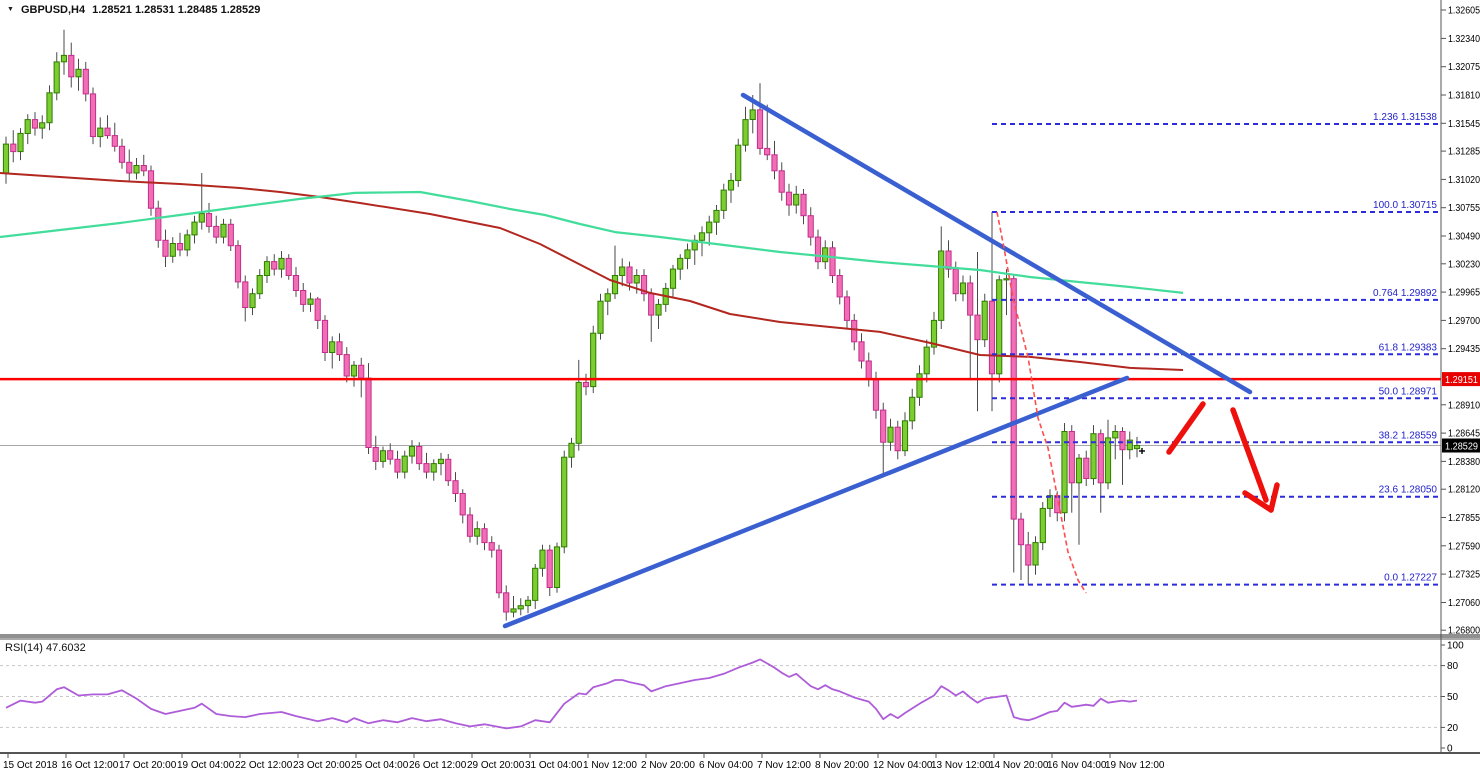 The height and width of the screenshot is (772, 1480). I want to click on rsi-tick-label: 20, so click(1453, 728).